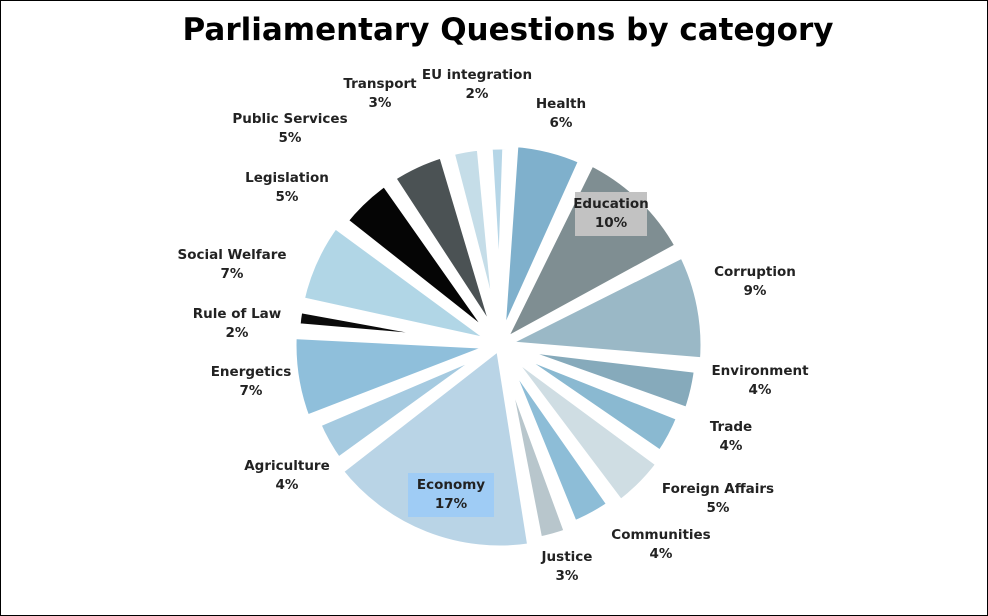 The height and width of the screenshot is (616, 988). What do you see at coordinates (611, 214) in the screenshot?
I see `highlight-education` at bounding box center [611, 214].